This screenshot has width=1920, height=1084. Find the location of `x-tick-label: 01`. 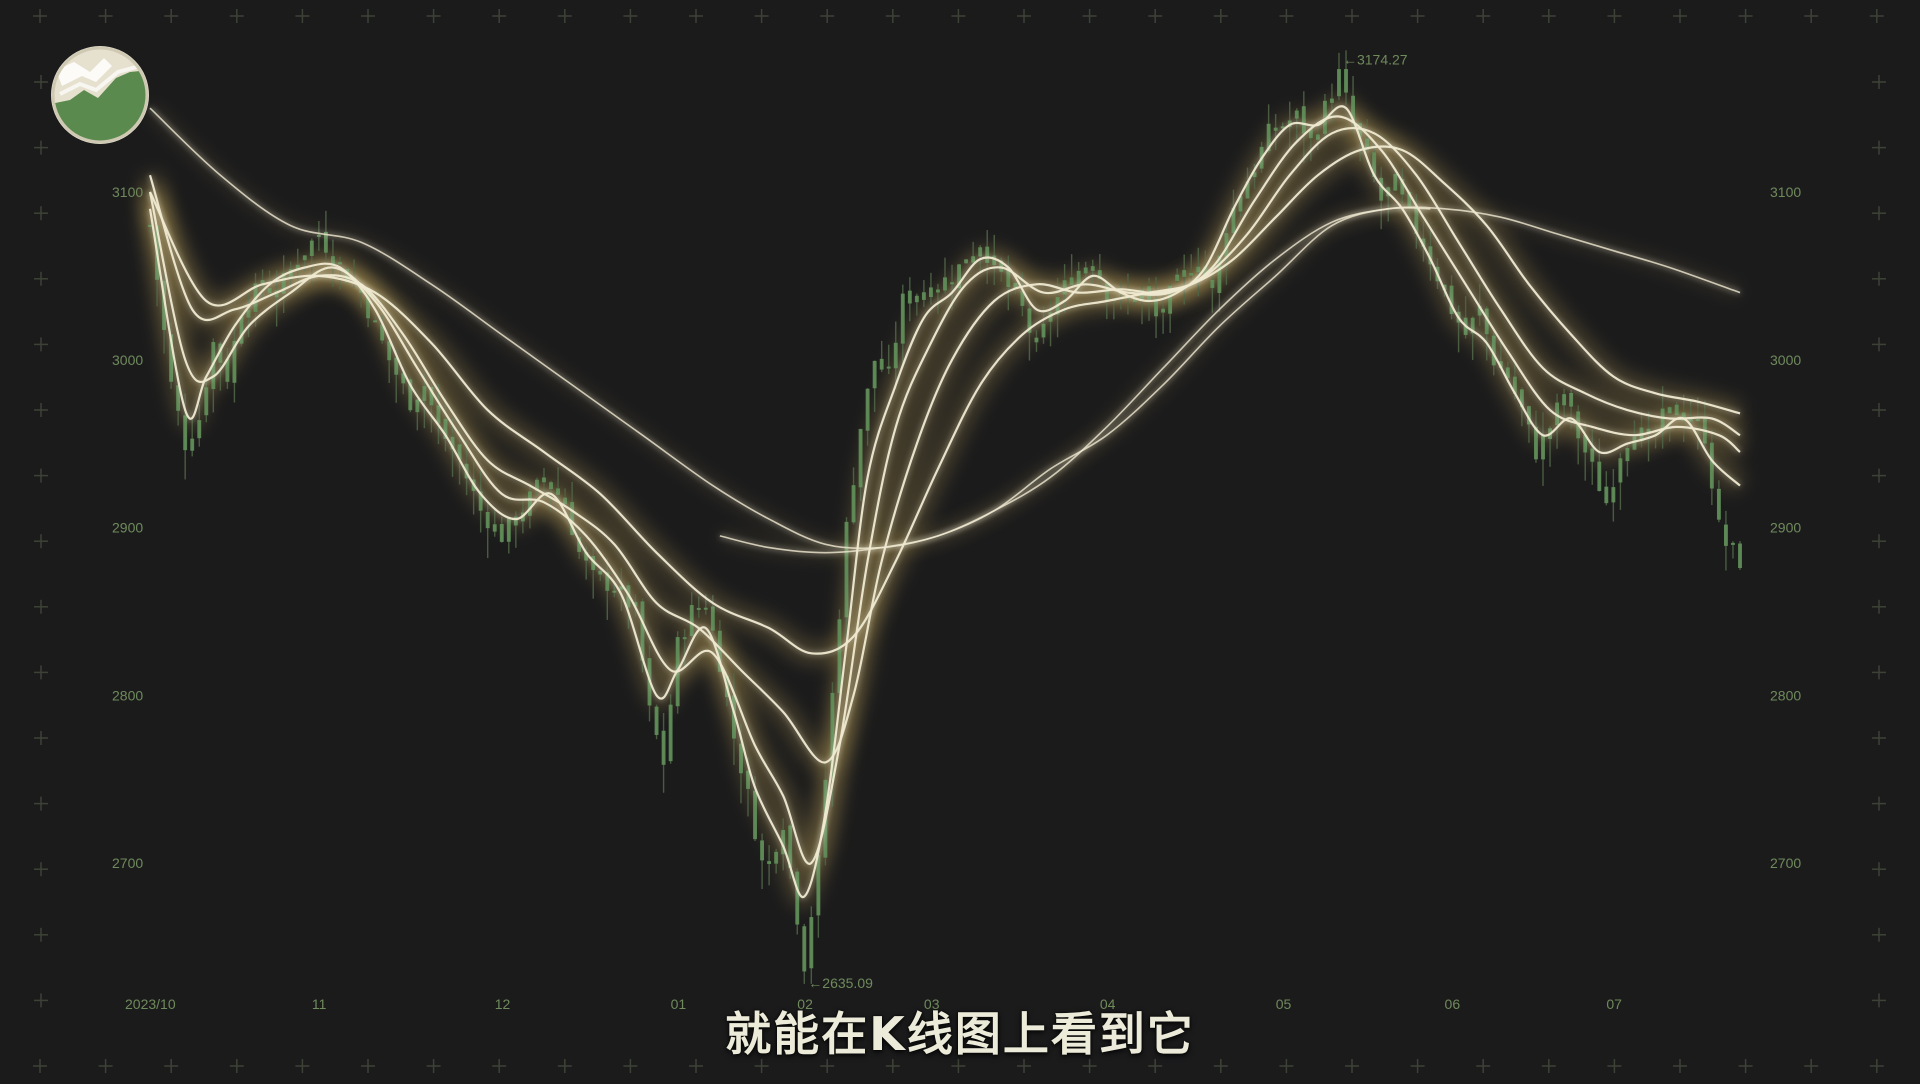

x-tick-label: 01 is located at coordinates (679, 1004).